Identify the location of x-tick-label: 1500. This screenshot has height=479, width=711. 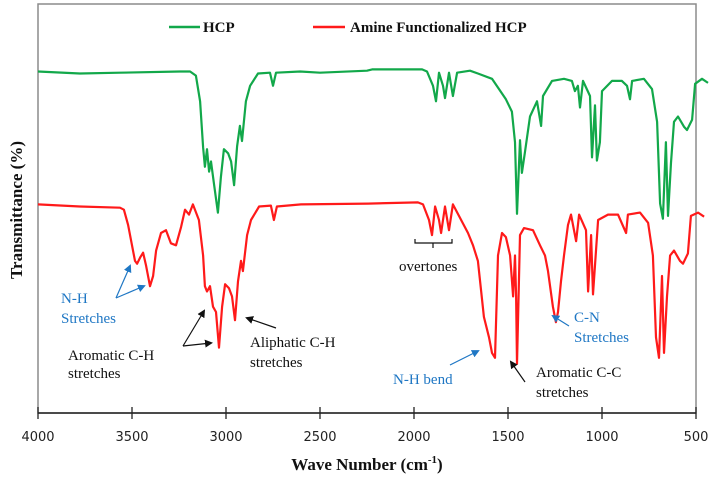
(507, 437).